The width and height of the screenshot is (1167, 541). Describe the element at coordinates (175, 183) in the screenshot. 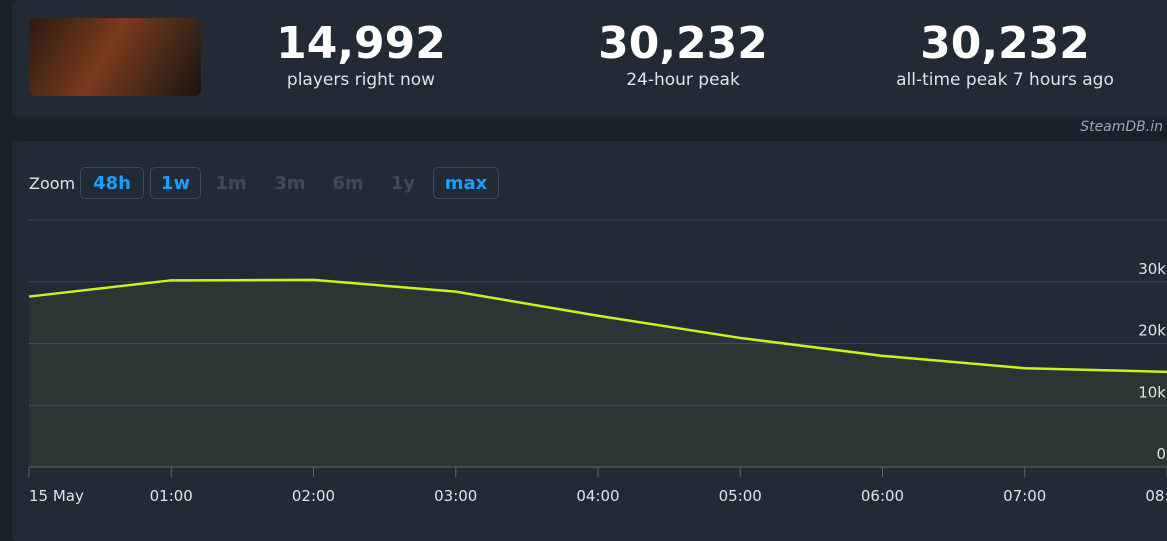

I see `zoom-button: 1w` at that location.